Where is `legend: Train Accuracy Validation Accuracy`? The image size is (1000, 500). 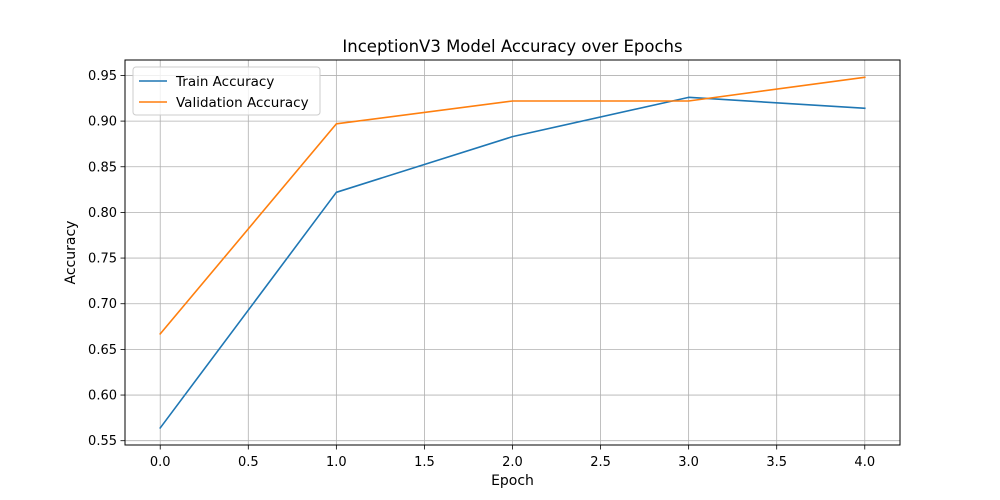
legend: Train Accuracy Validation Accuracy is located at coordinates (226, 91).